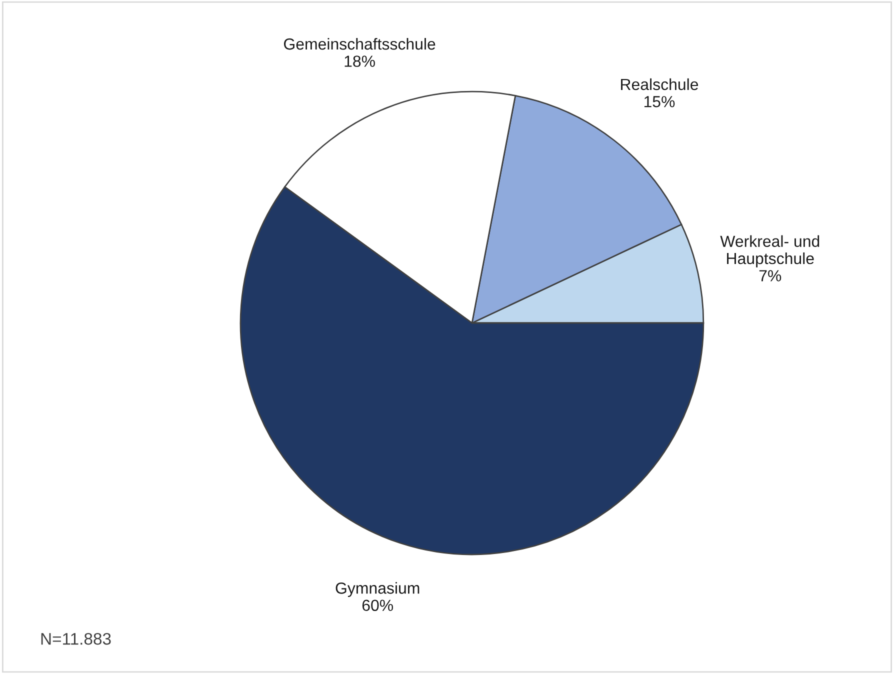  What do you see at coordinates (378, 589) in the screenshot?
I see `slice-label: Gymnasium` at bounding box center [378, 589].